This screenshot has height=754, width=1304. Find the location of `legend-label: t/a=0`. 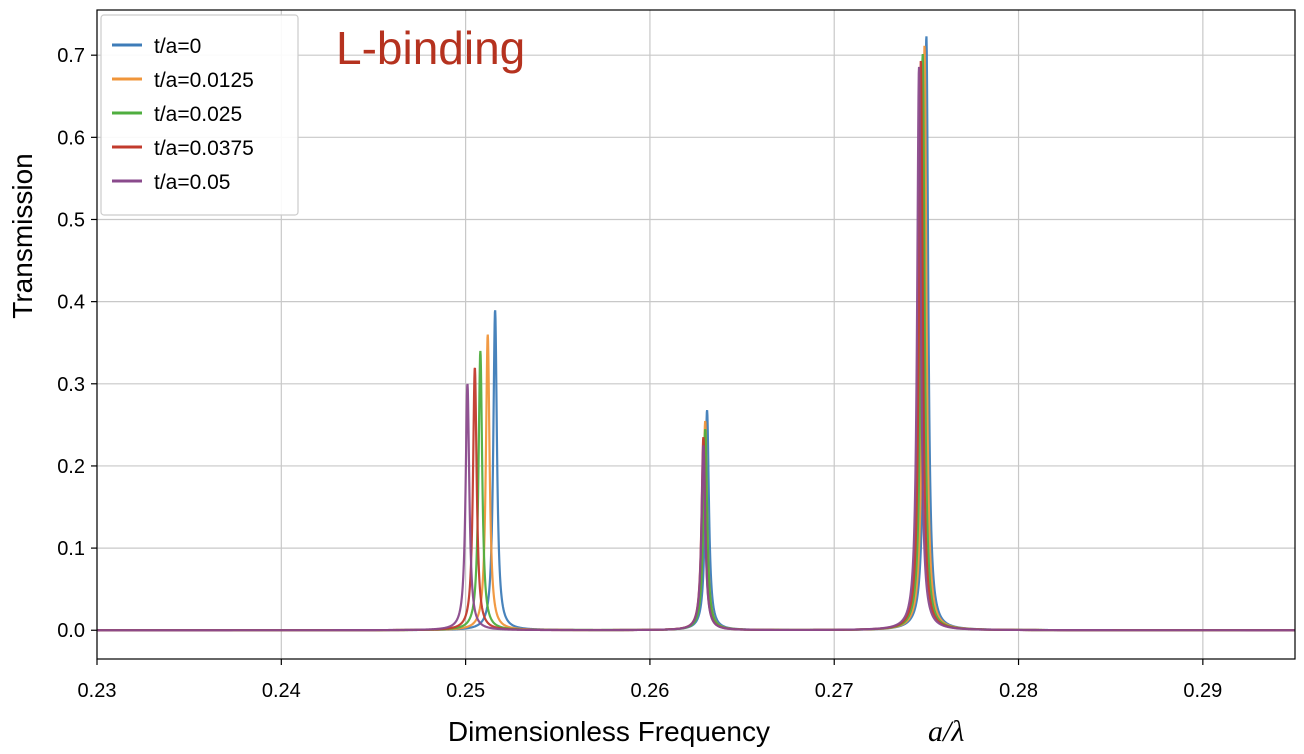

legend-label: t/a=0 is located at coordinates (177, 46).